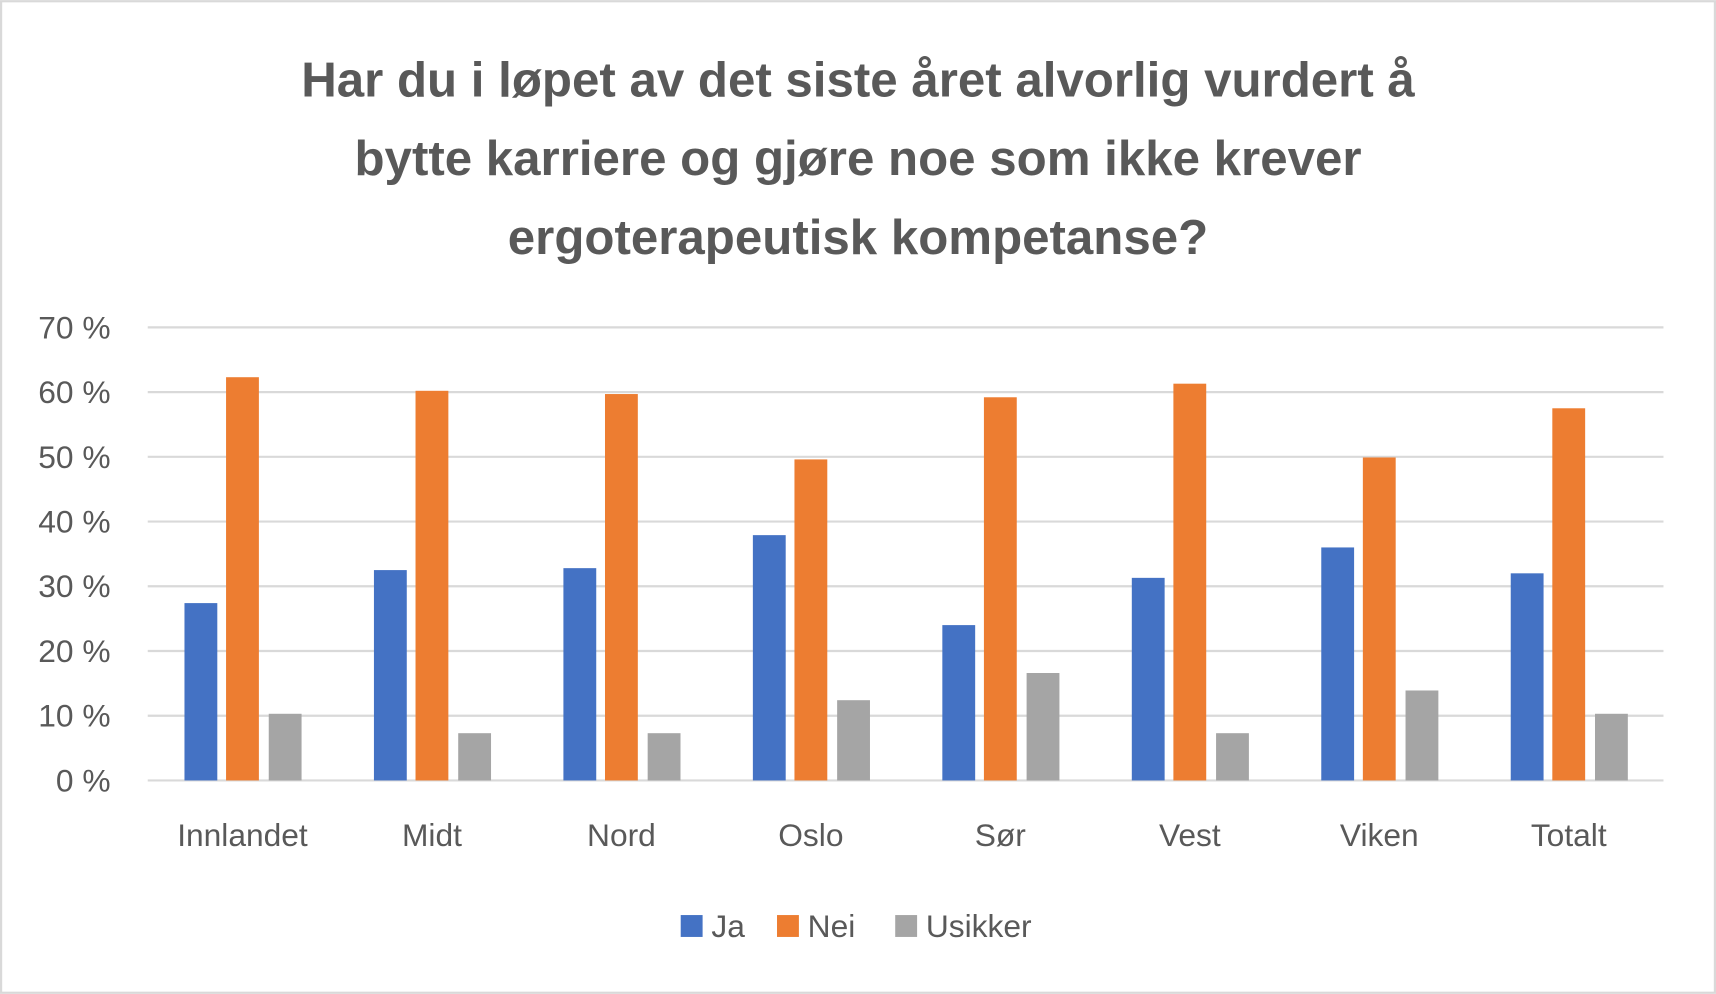 This screenshot has height=994, width=1716. Describe the element at coordinates (1001, 835) in the screenshot. I see `x-tick-label: Sør` at that location.